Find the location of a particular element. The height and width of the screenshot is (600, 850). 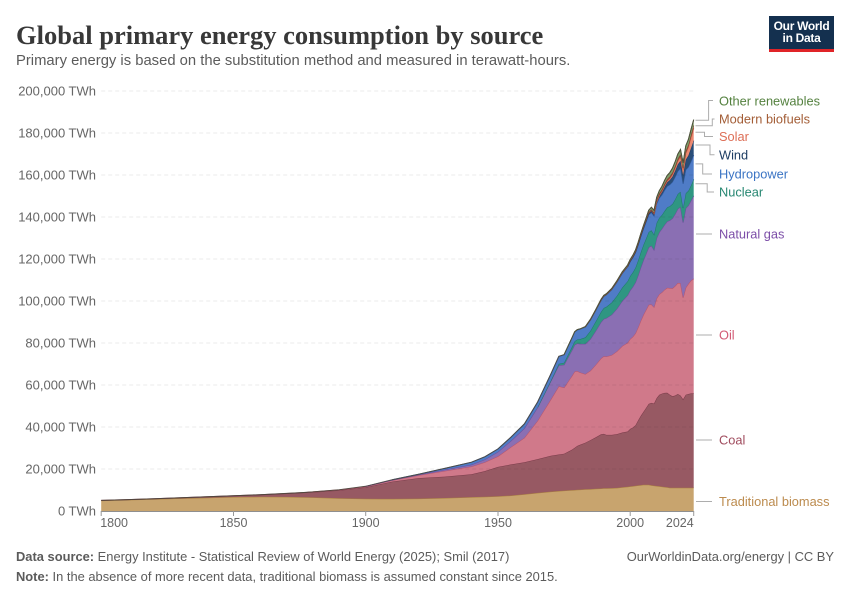

svg-text: 0 TWh is located at coordinates (77, 511).